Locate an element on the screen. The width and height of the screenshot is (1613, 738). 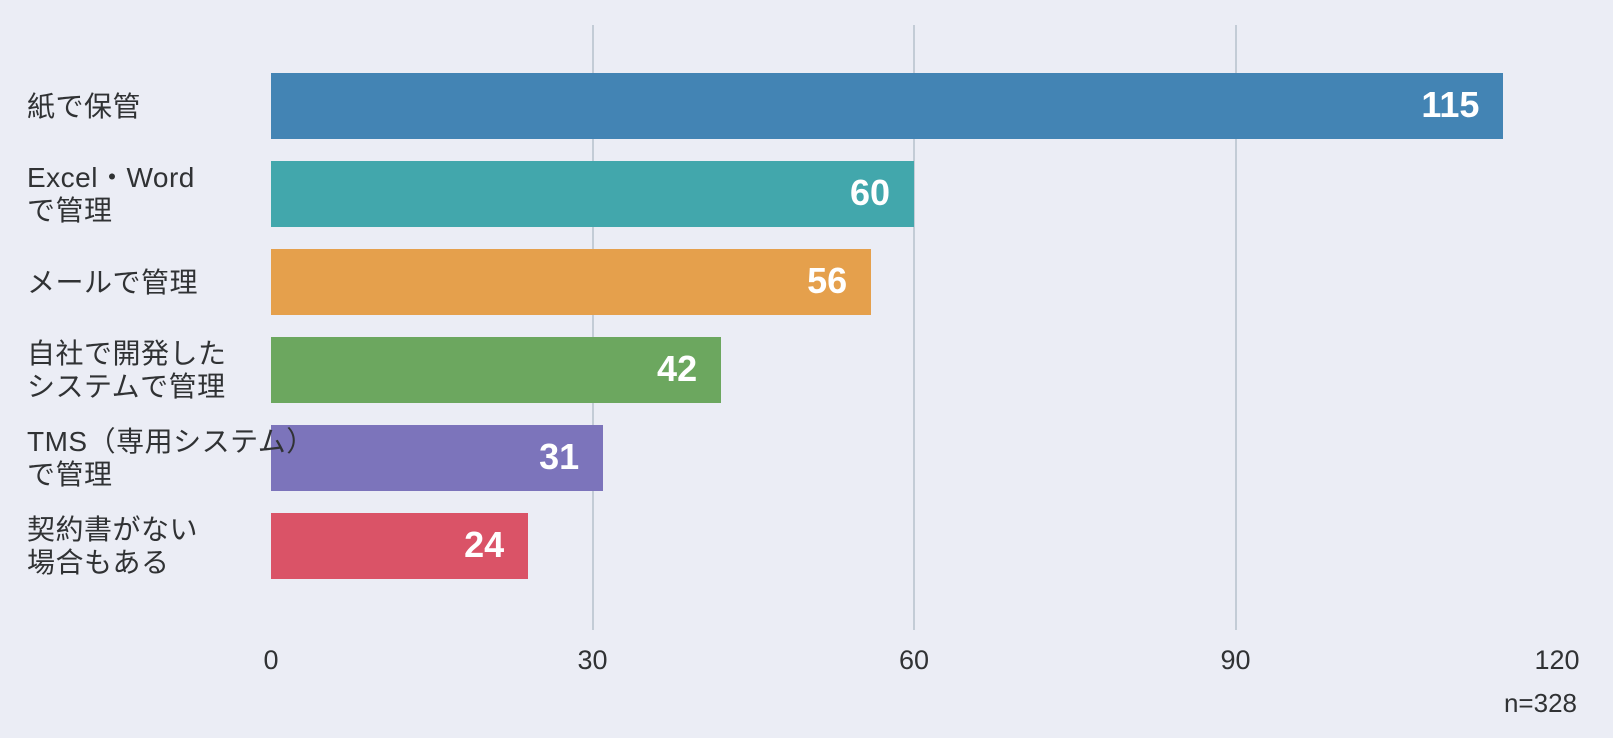
bar: 60 is located at coordinates (592, 194).